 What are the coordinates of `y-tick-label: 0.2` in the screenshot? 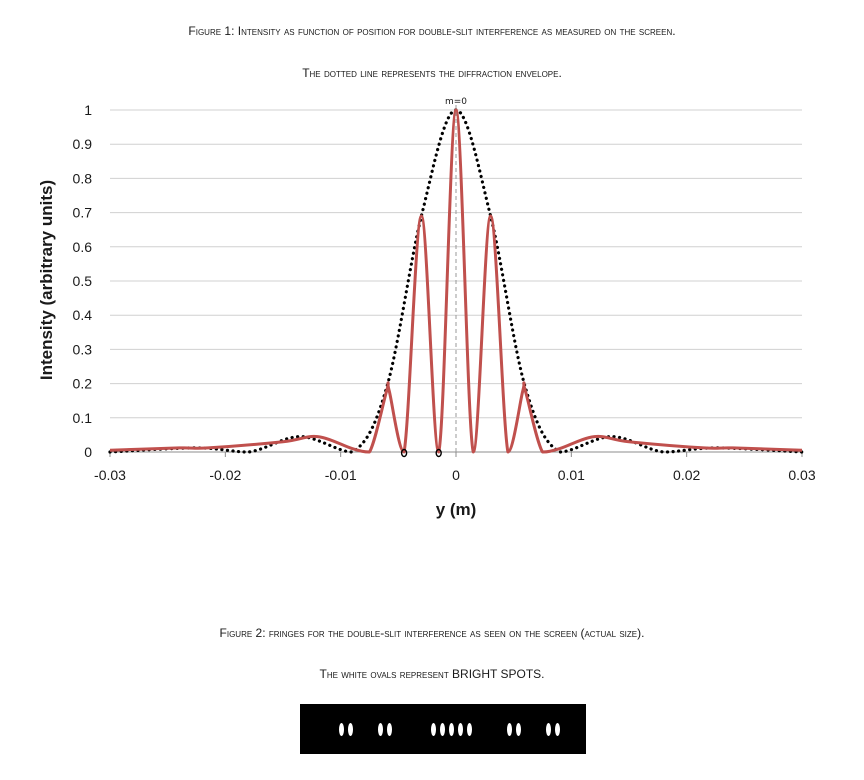 It's located at (83, 384).